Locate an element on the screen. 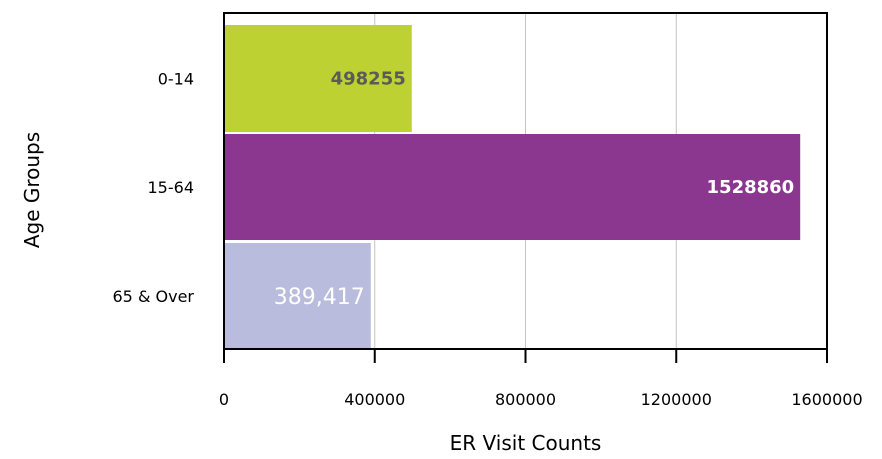 This screenshot has width=882, height=459. x-tick-label: 1600000 is located at coordinates (826, 399).